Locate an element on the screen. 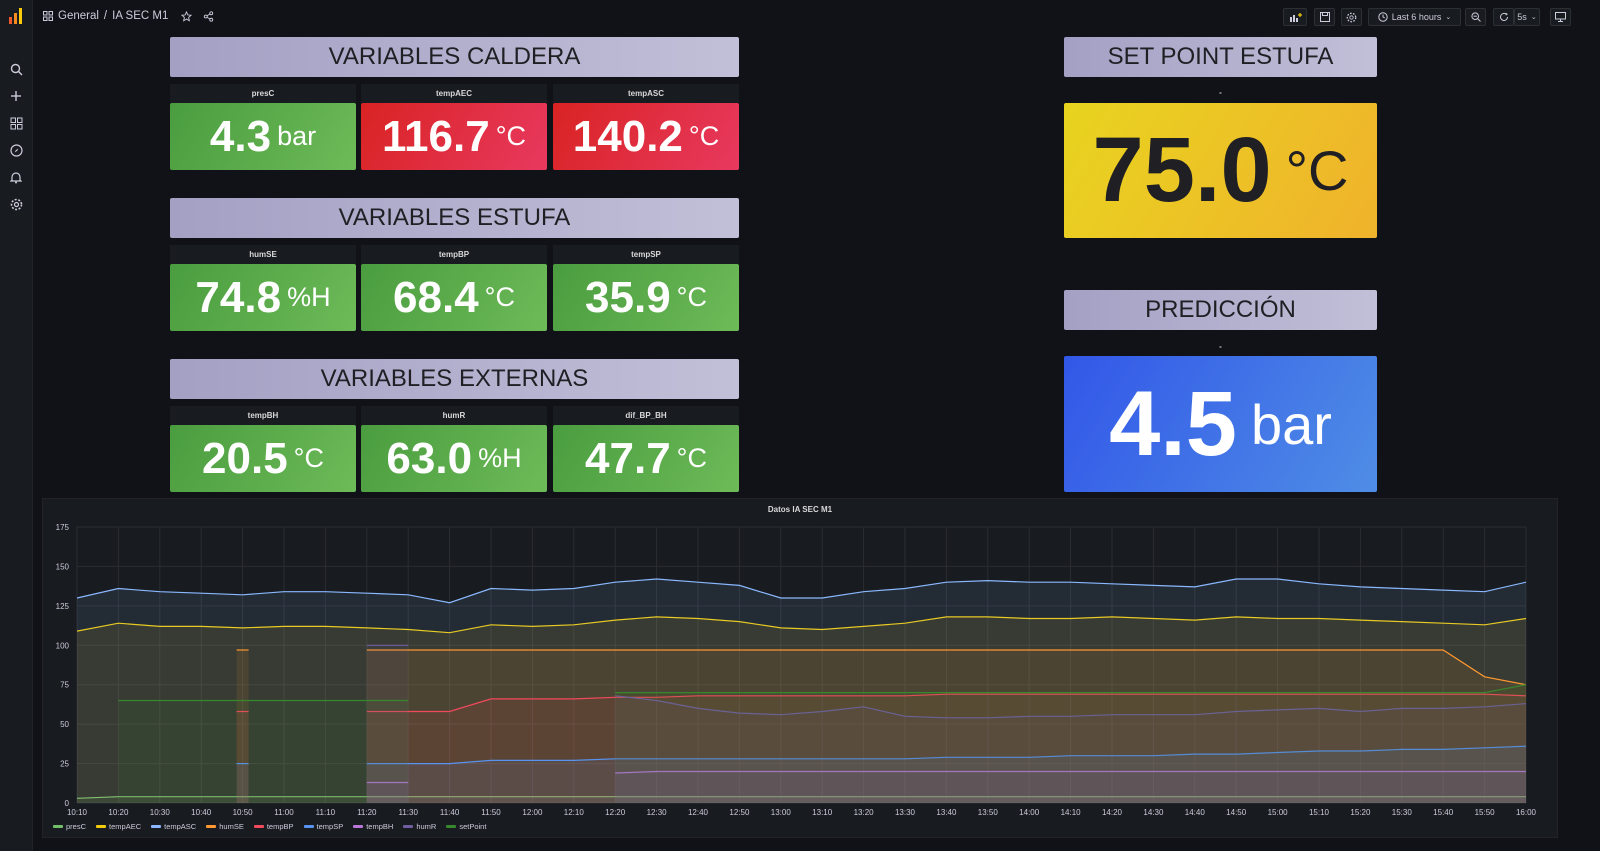  legend-item-tempBH: tempBH is located at coordinates (373, 826).